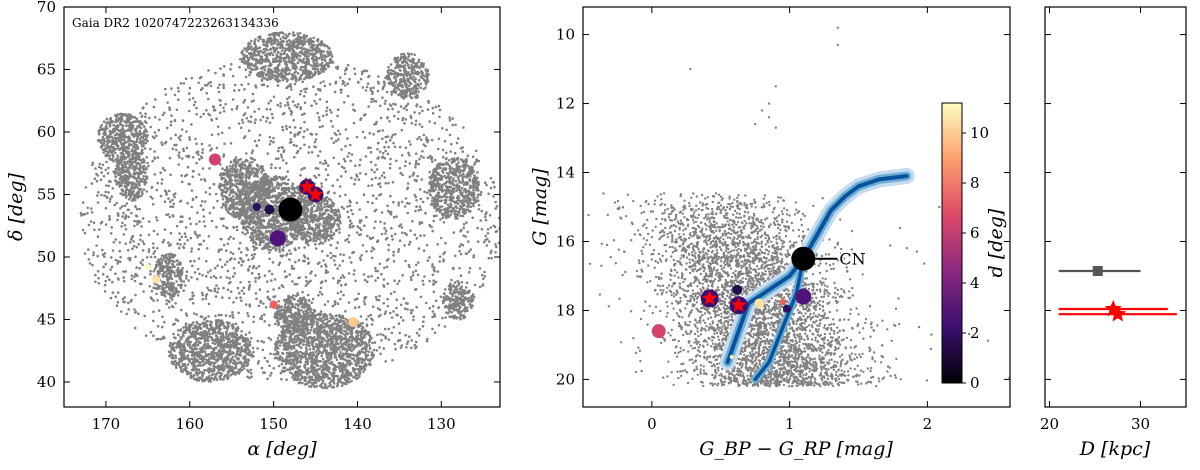  I want to click on sky-y-tick-label: 50, so click(46, 257).